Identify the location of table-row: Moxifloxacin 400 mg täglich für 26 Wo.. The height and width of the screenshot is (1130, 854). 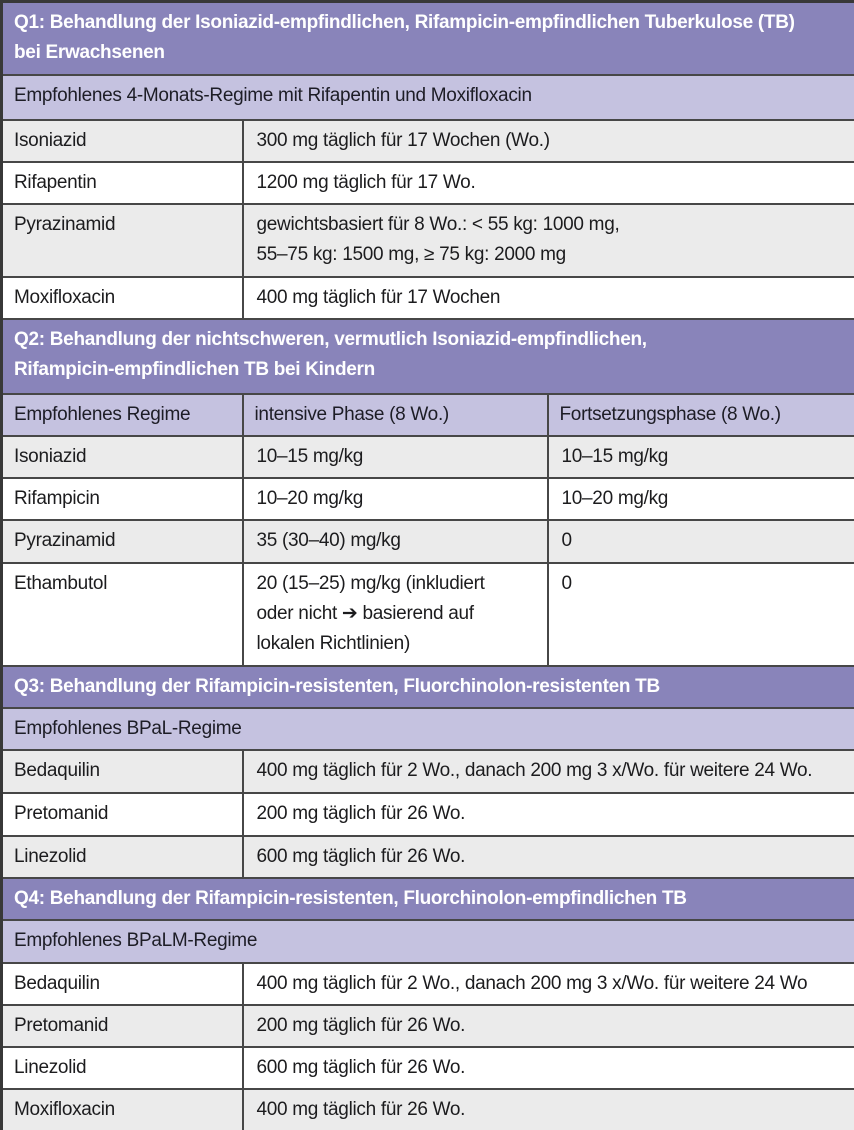
(427, 1108).